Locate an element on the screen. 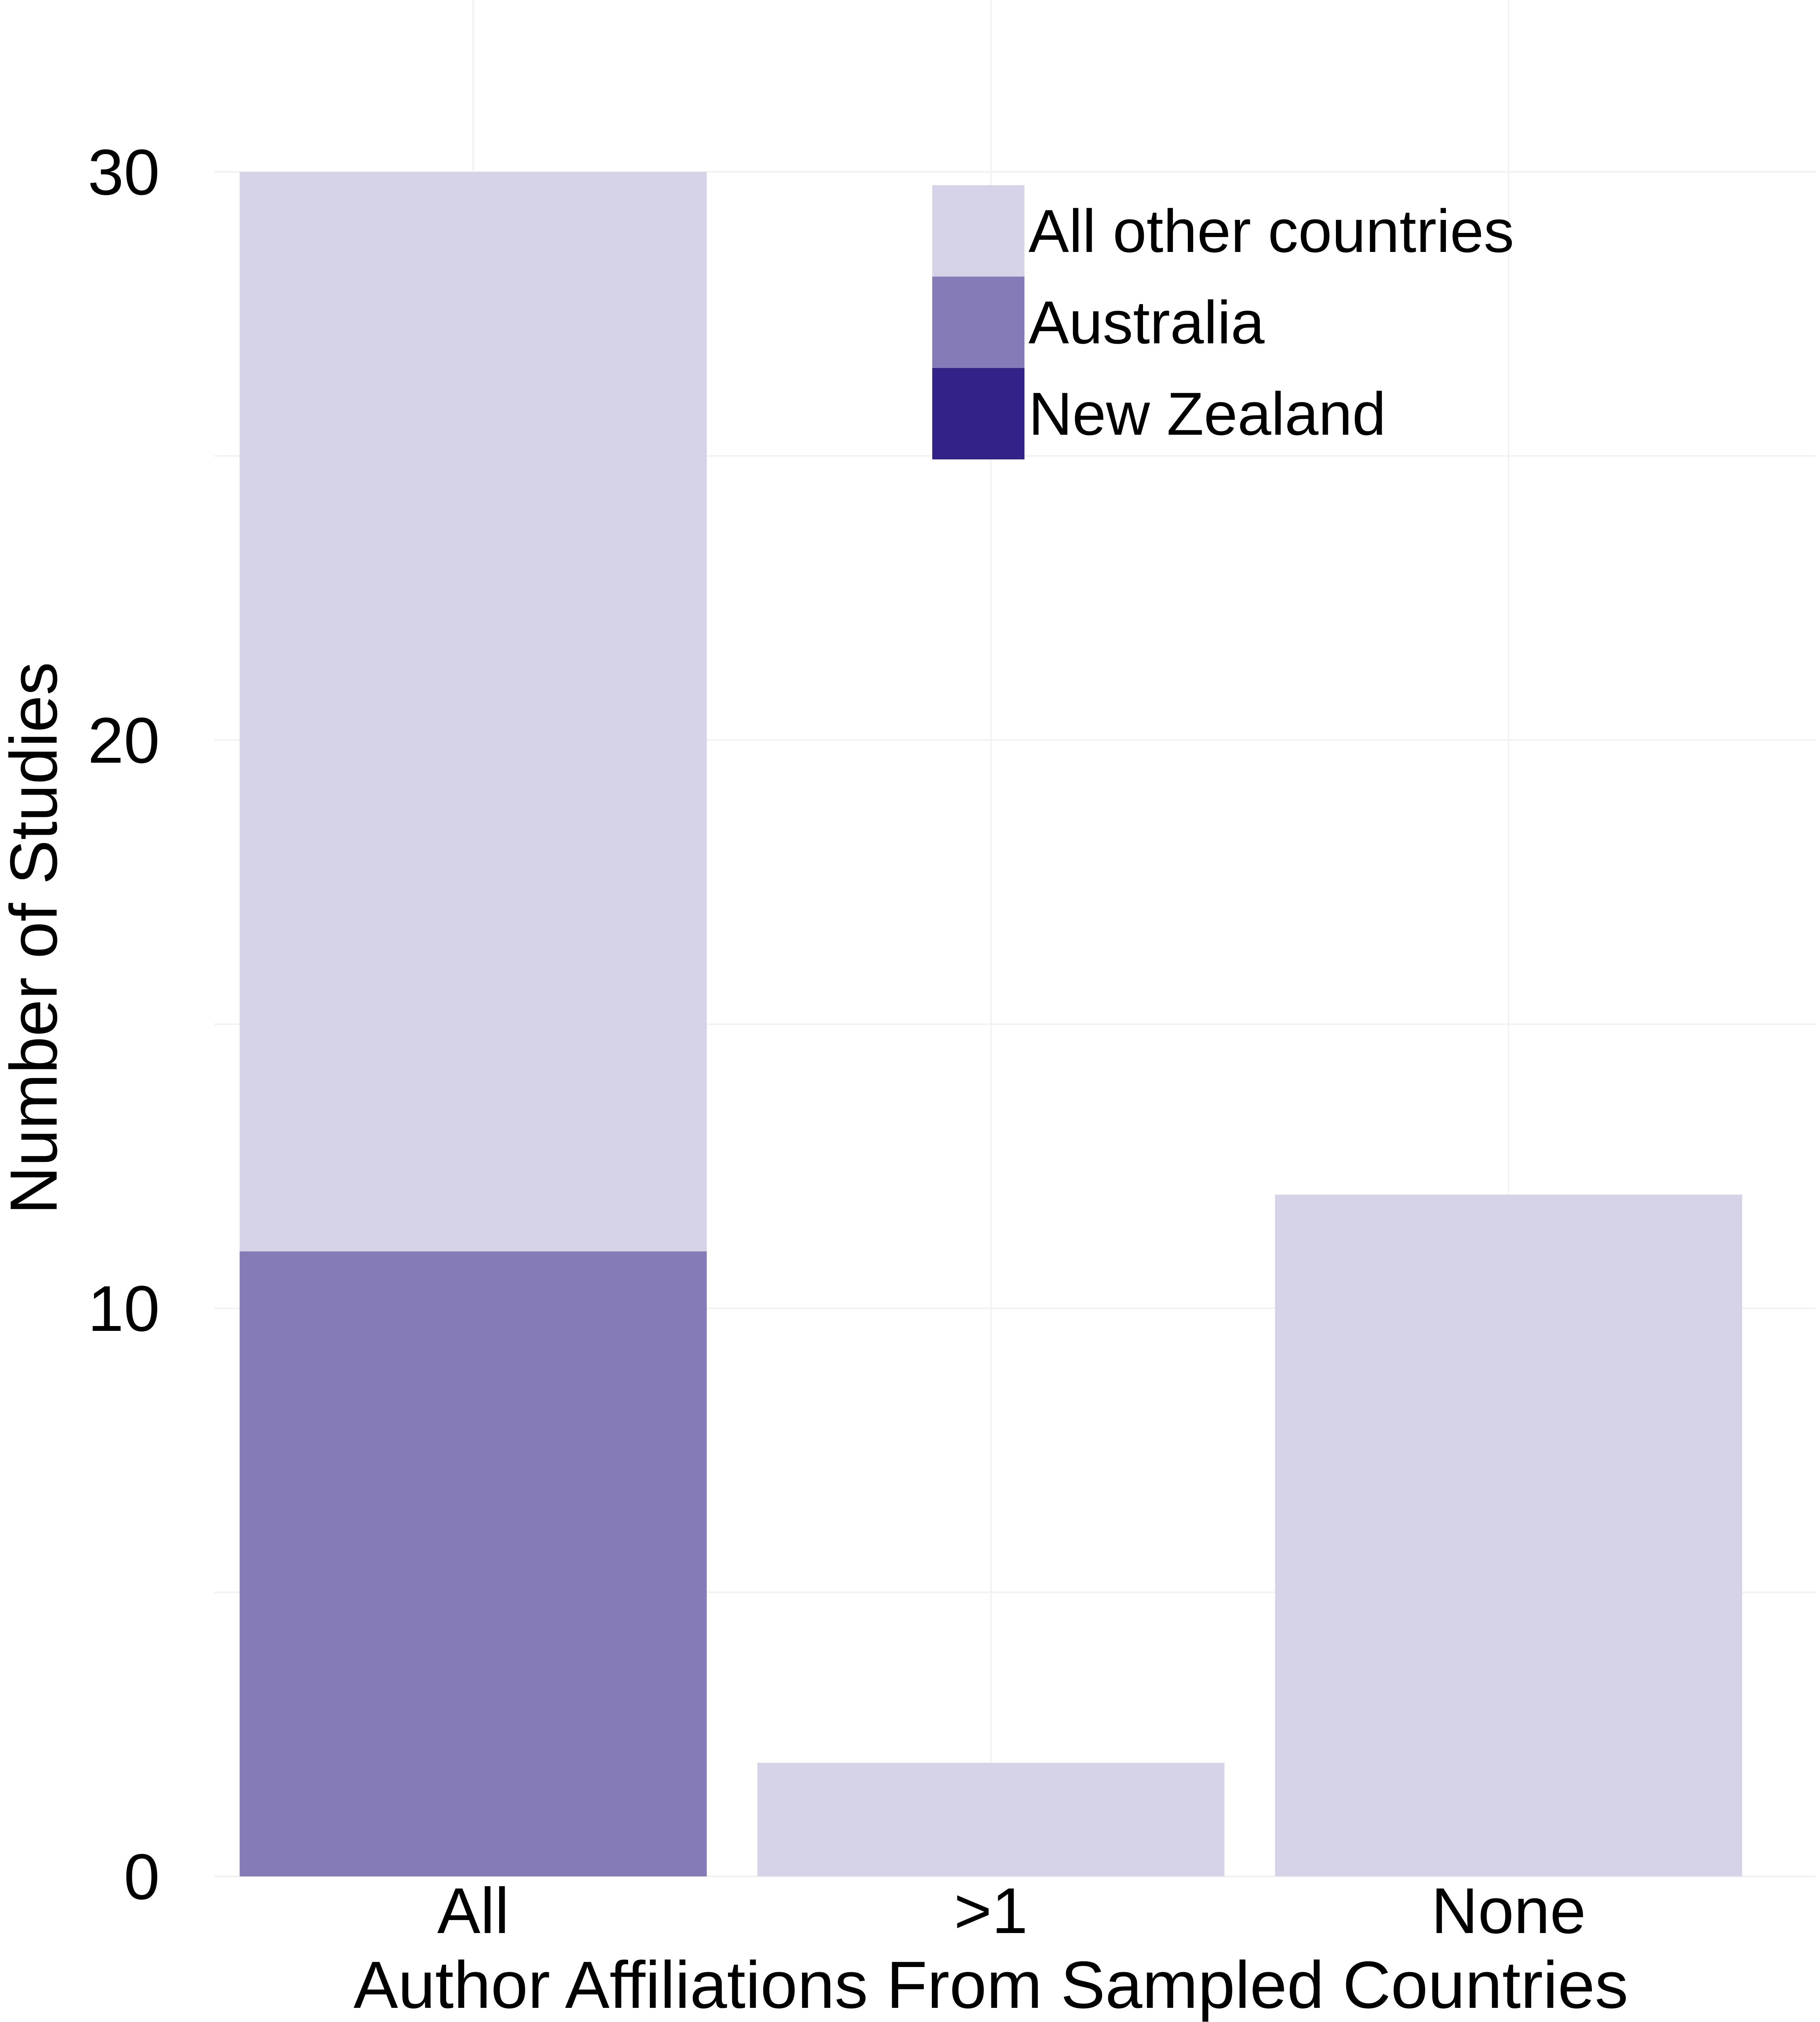  y-tick-label: 20 is located at coordinates (124, 740).